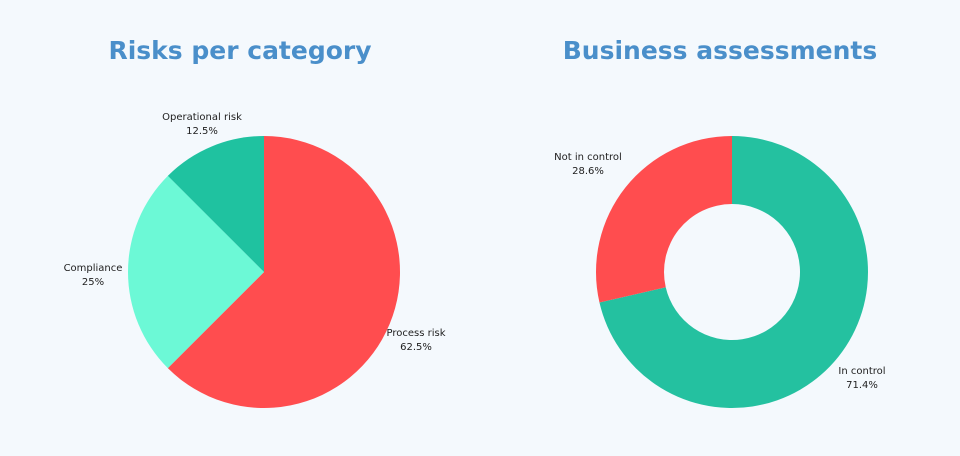 The height and width of the screenshot is (456, 960). Describe the element at coordinates (240, 50) in the screenshot. I see `risks-chart-title: Risks per category` at that location.